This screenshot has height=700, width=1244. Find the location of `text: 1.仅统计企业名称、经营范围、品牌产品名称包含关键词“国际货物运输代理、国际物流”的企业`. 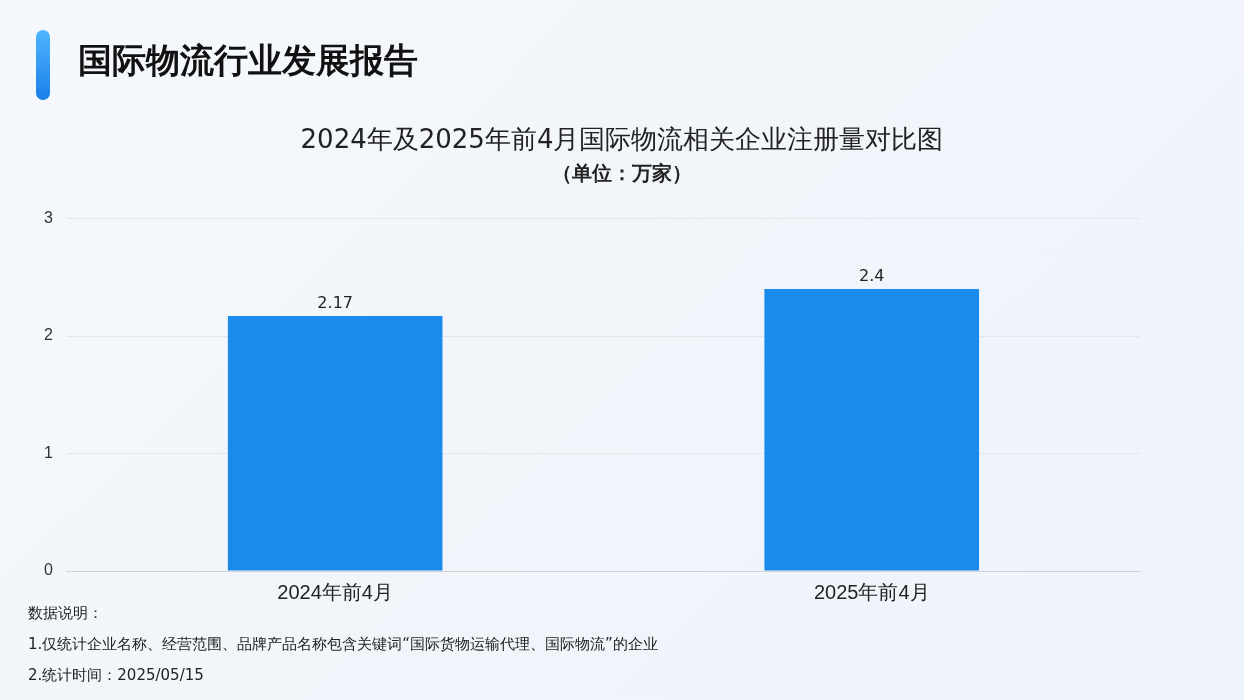

text: 1.仅统计企业名称、经营范围、品牌产品名称包含关键词“国际货物运输代理、国际物流”的企业 is located at coordinates (343, 644).